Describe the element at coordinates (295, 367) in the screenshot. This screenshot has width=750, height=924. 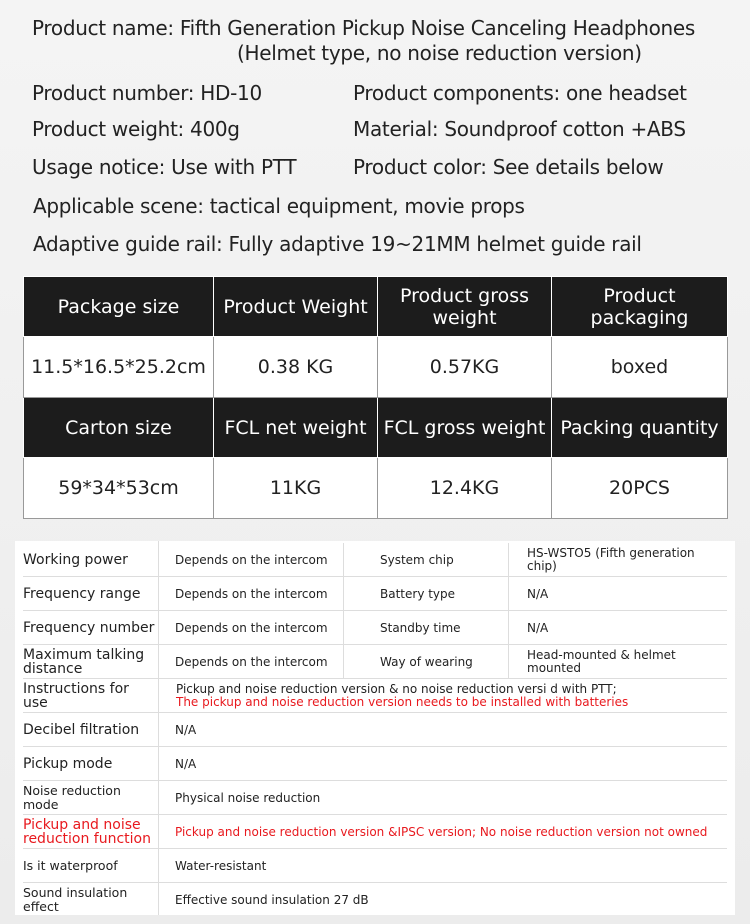
I see `cell: 0.38 KG` at that location.